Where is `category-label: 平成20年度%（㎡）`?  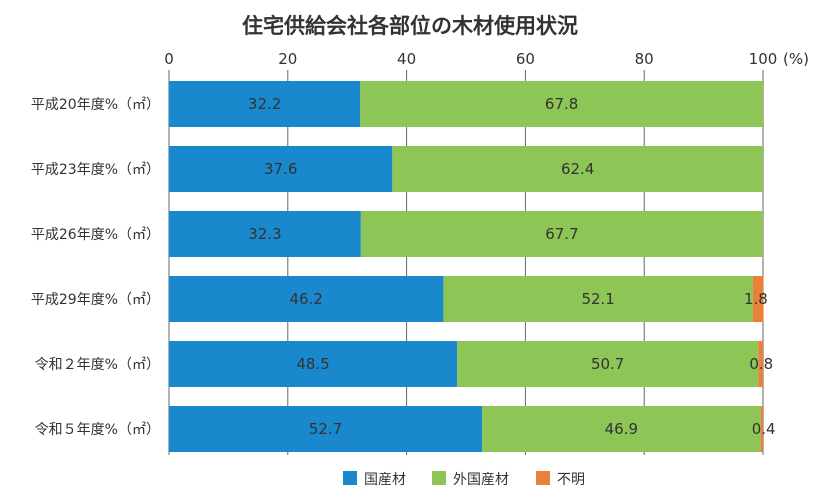
category-label: 平成20年度%（㎡） is located at coordinates (95, 105).